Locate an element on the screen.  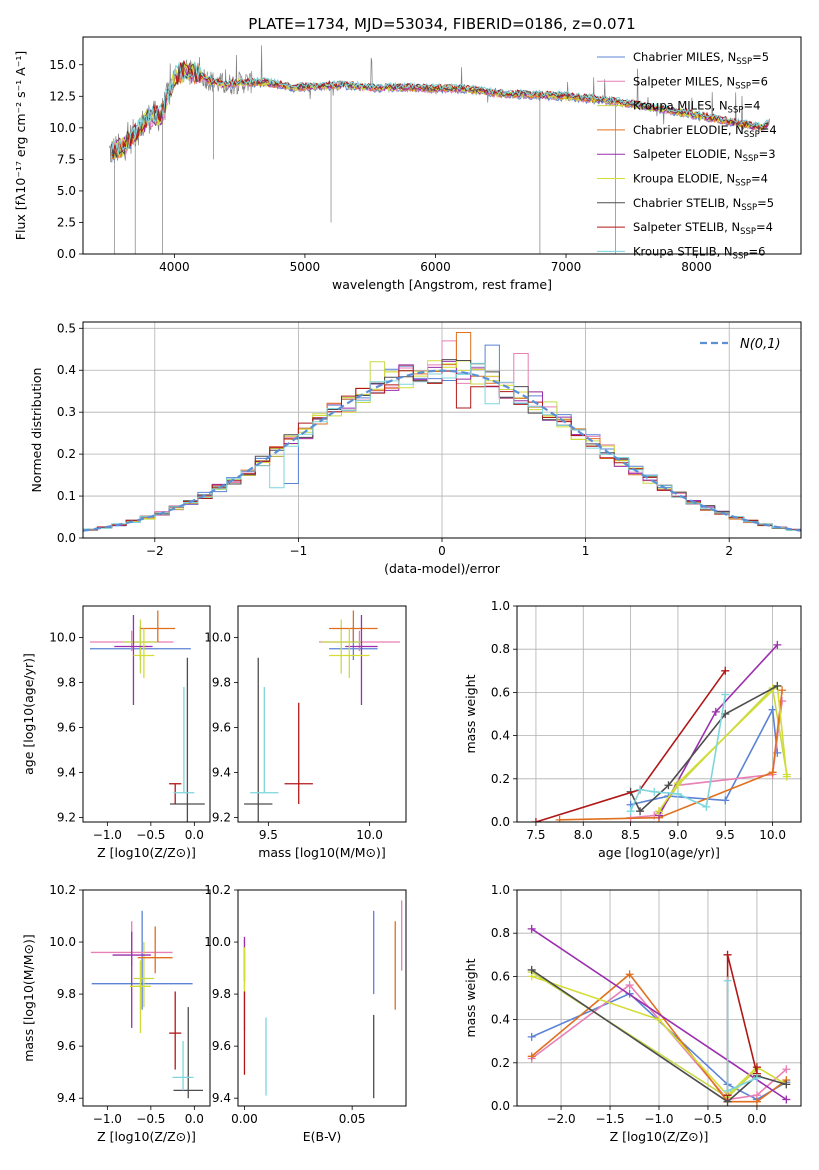
x-tick-label: 4000 is located at coordinates (174, 267).